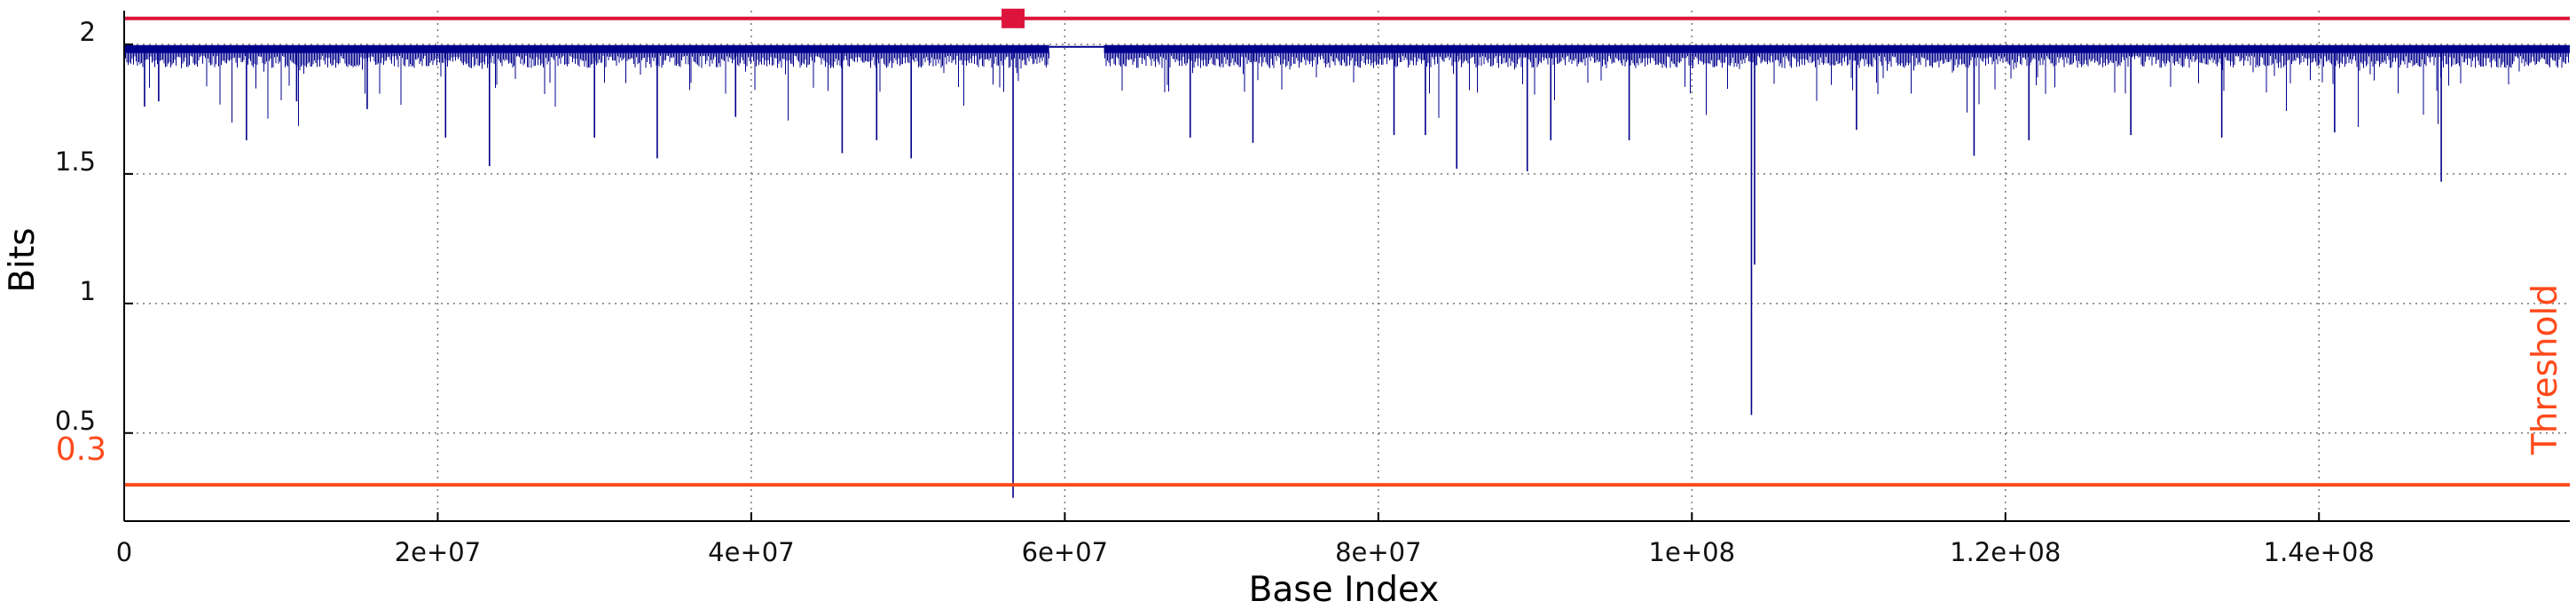 The width and height of the screenshot is (2576, 609). Describe the element at coordinates (75, 421) in the screenshot. I see `y-tick-label-0: 0.5` at that location.